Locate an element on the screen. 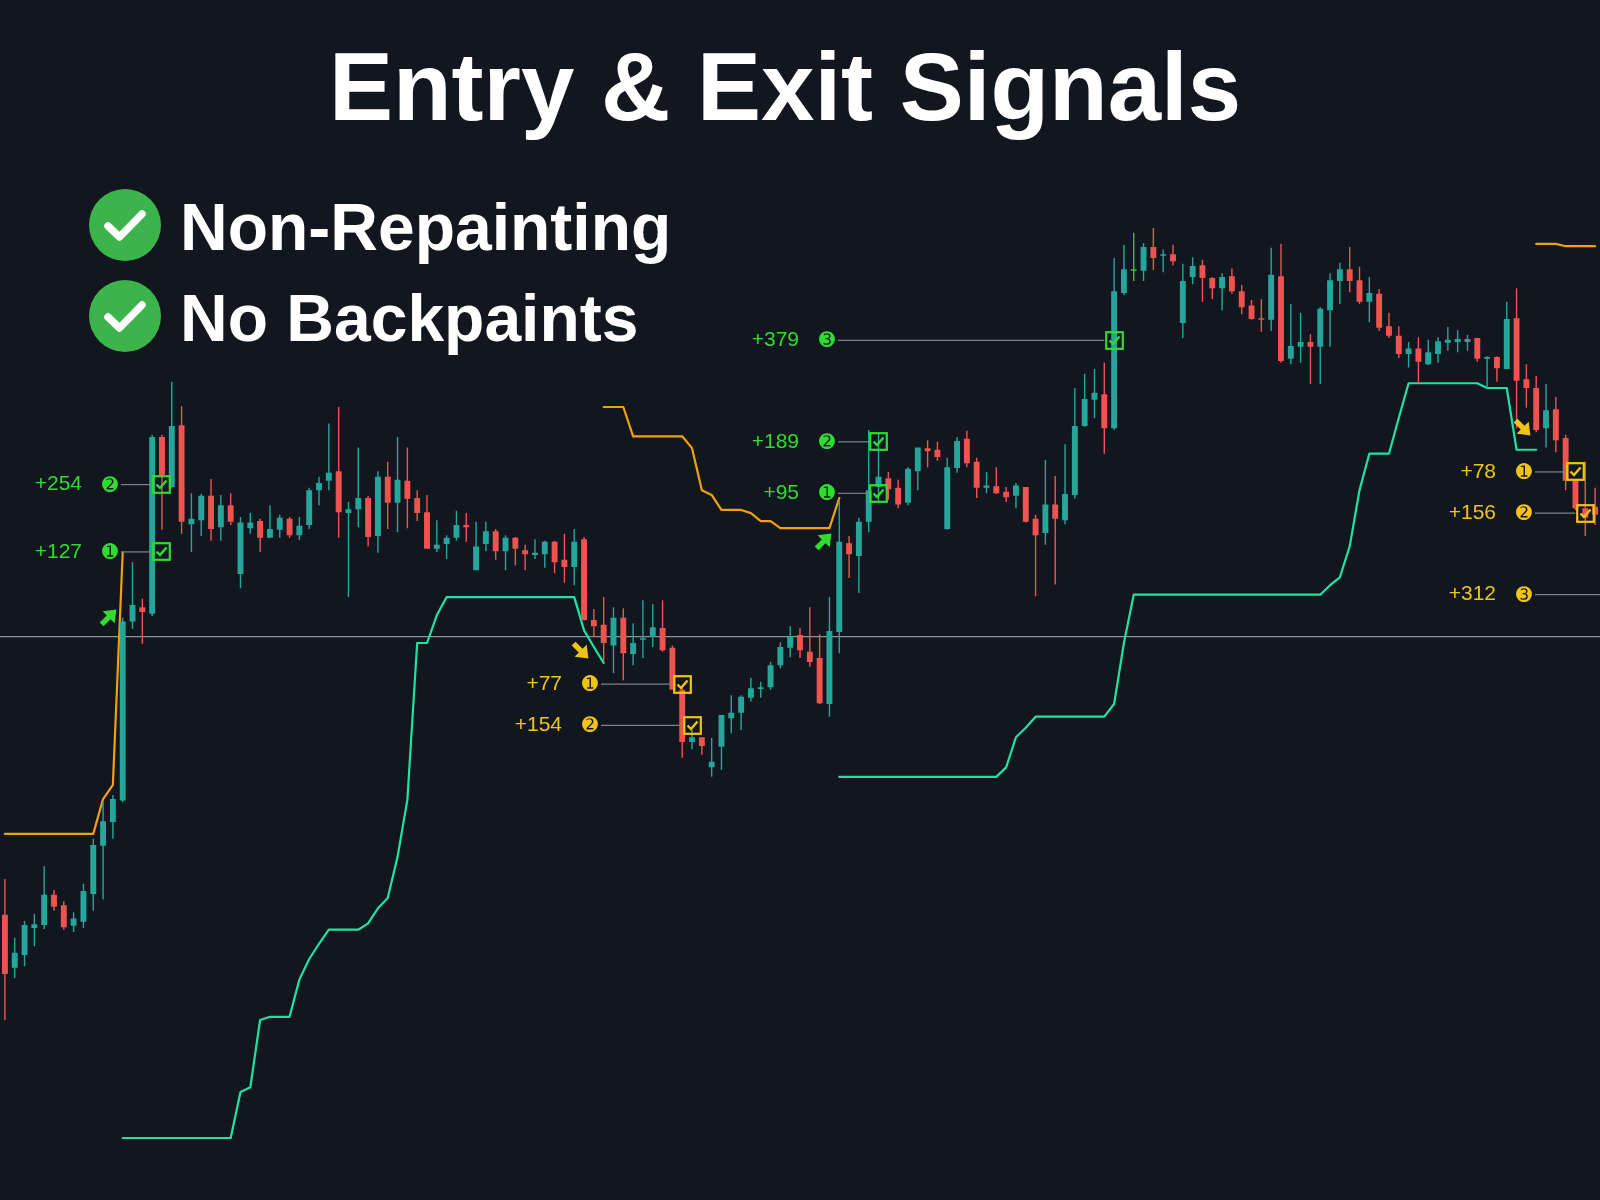 The height and width of the screenshot is (1200, 1600). ref-line-label: +154 ➋ is located at coordinates (556, 724).